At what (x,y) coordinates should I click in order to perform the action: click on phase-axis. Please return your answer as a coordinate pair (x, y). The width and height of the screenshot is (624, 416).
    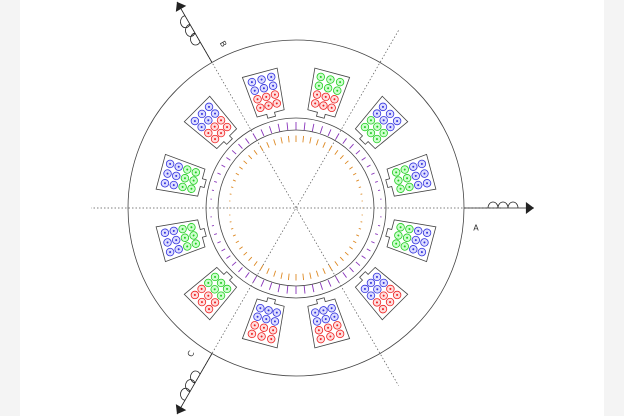
    Looking at the image, I should click on (194, 32).